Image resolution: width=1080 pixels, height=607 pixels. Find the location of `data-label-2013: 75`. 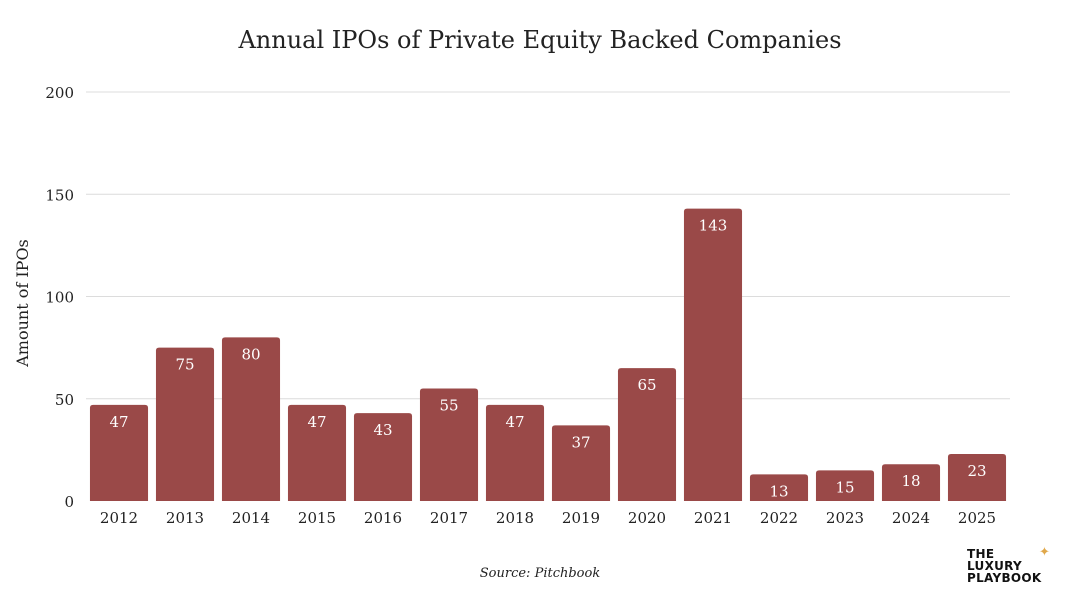

data-label-2013: 75 is located at coordinates (184, 365).